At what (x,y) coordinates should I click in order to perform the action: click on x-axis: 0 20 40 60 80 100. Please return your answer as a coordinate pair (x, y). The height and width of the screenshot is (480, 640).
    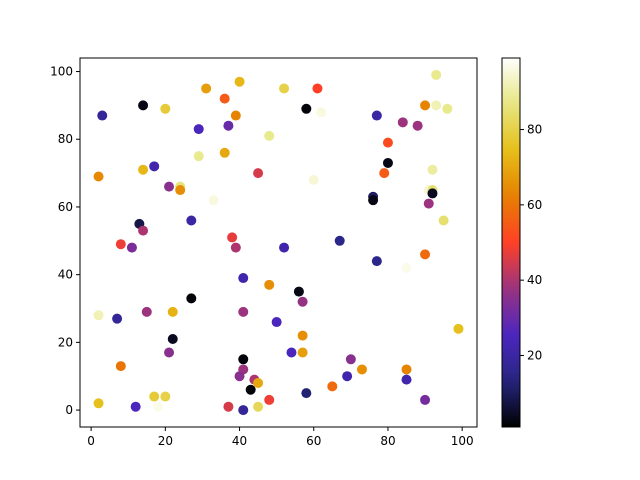
    Looking at the image, I should click on (280, 437).